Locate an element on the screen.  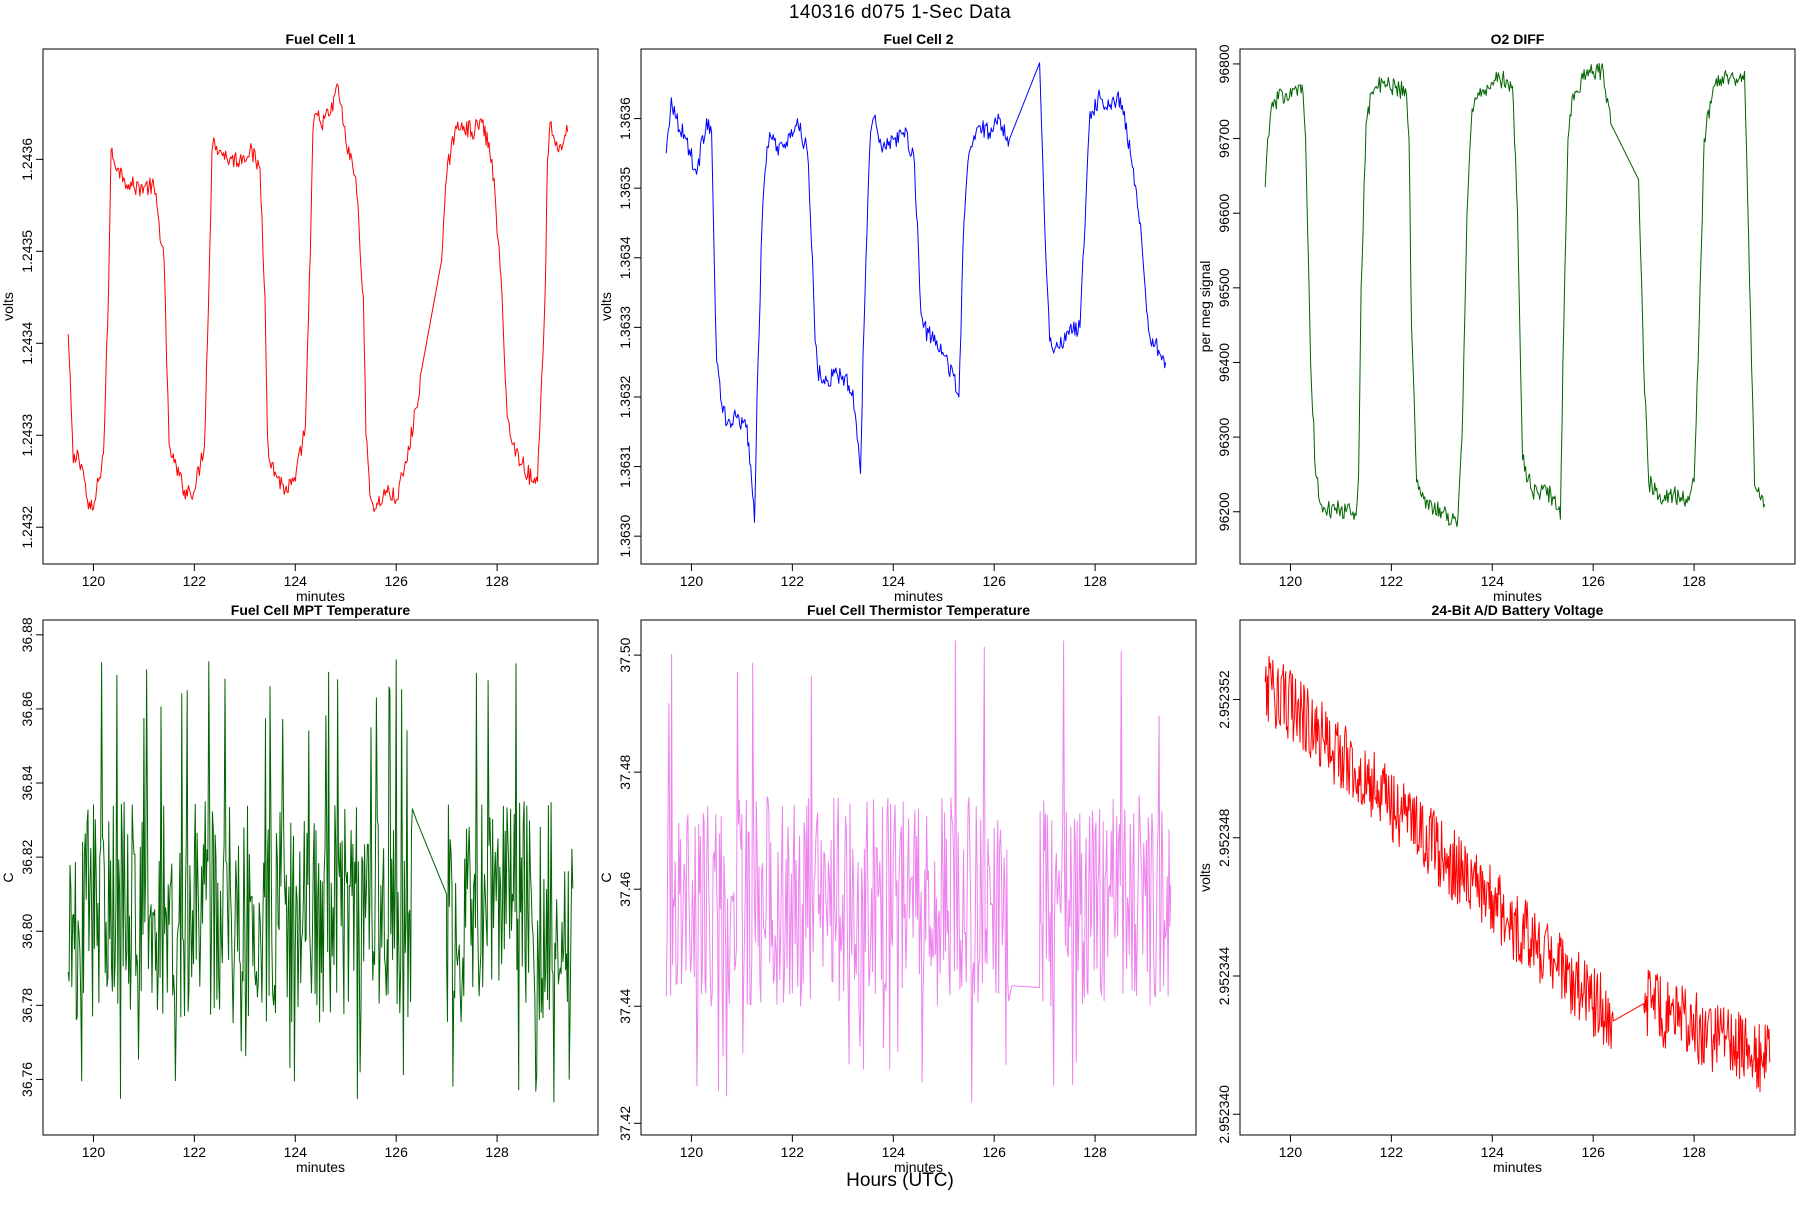
y-tick-label: 36.82 is located at coordinates (27, 856).